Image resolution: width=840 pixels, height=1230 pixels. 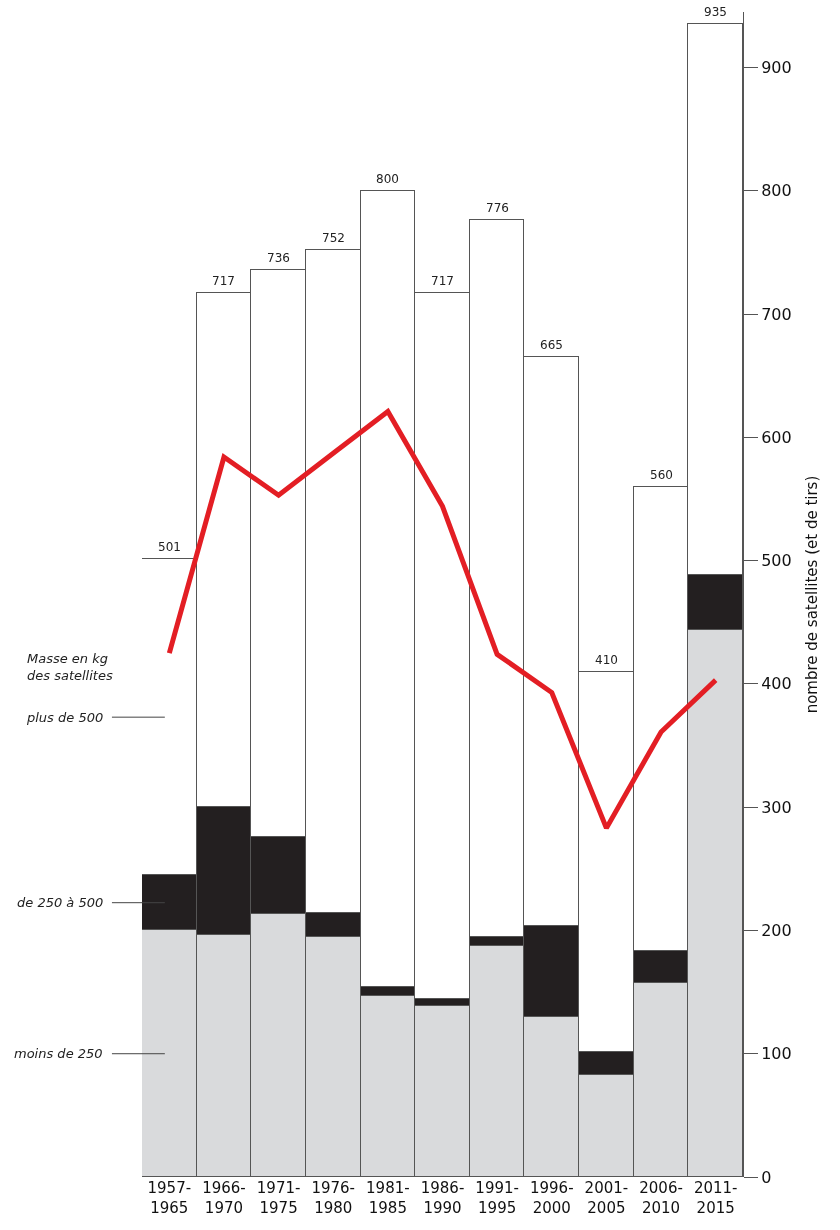 I want to click on total-label: 752, so click(x=333, y=238).